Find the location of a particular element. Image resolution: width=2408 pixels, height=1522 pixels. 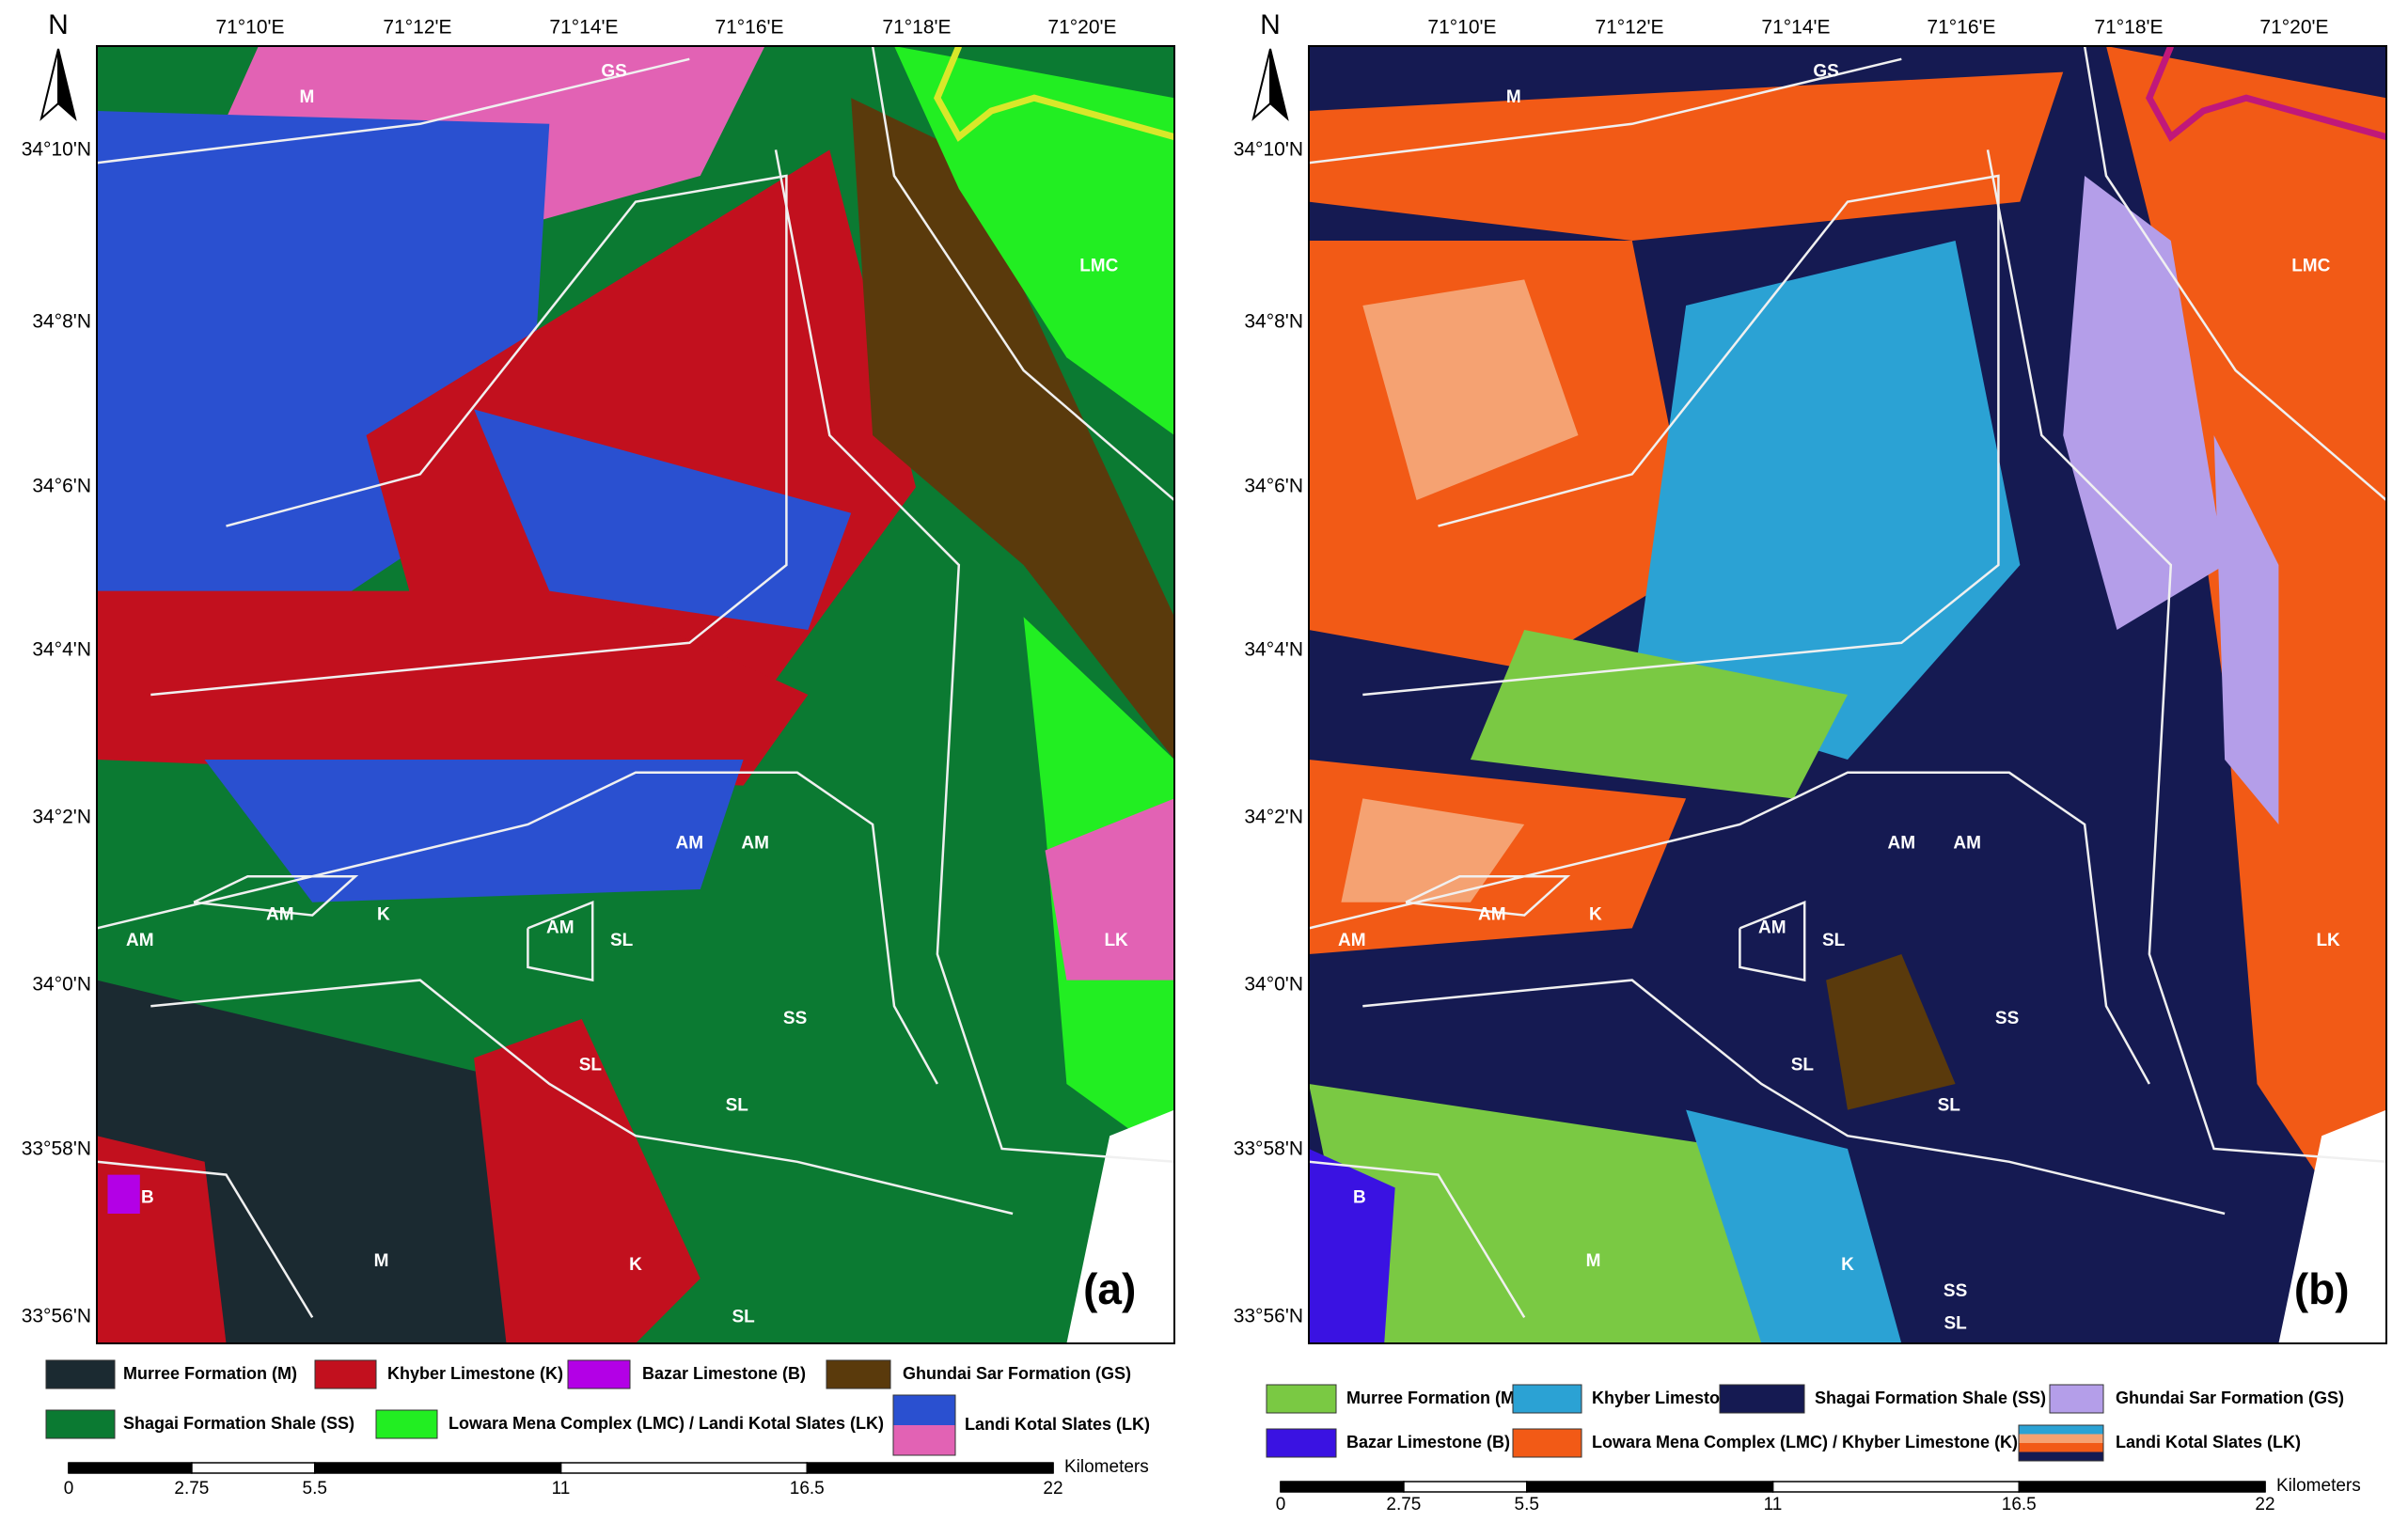

map-unit-label: GS is located at coordinates (1825, 72).